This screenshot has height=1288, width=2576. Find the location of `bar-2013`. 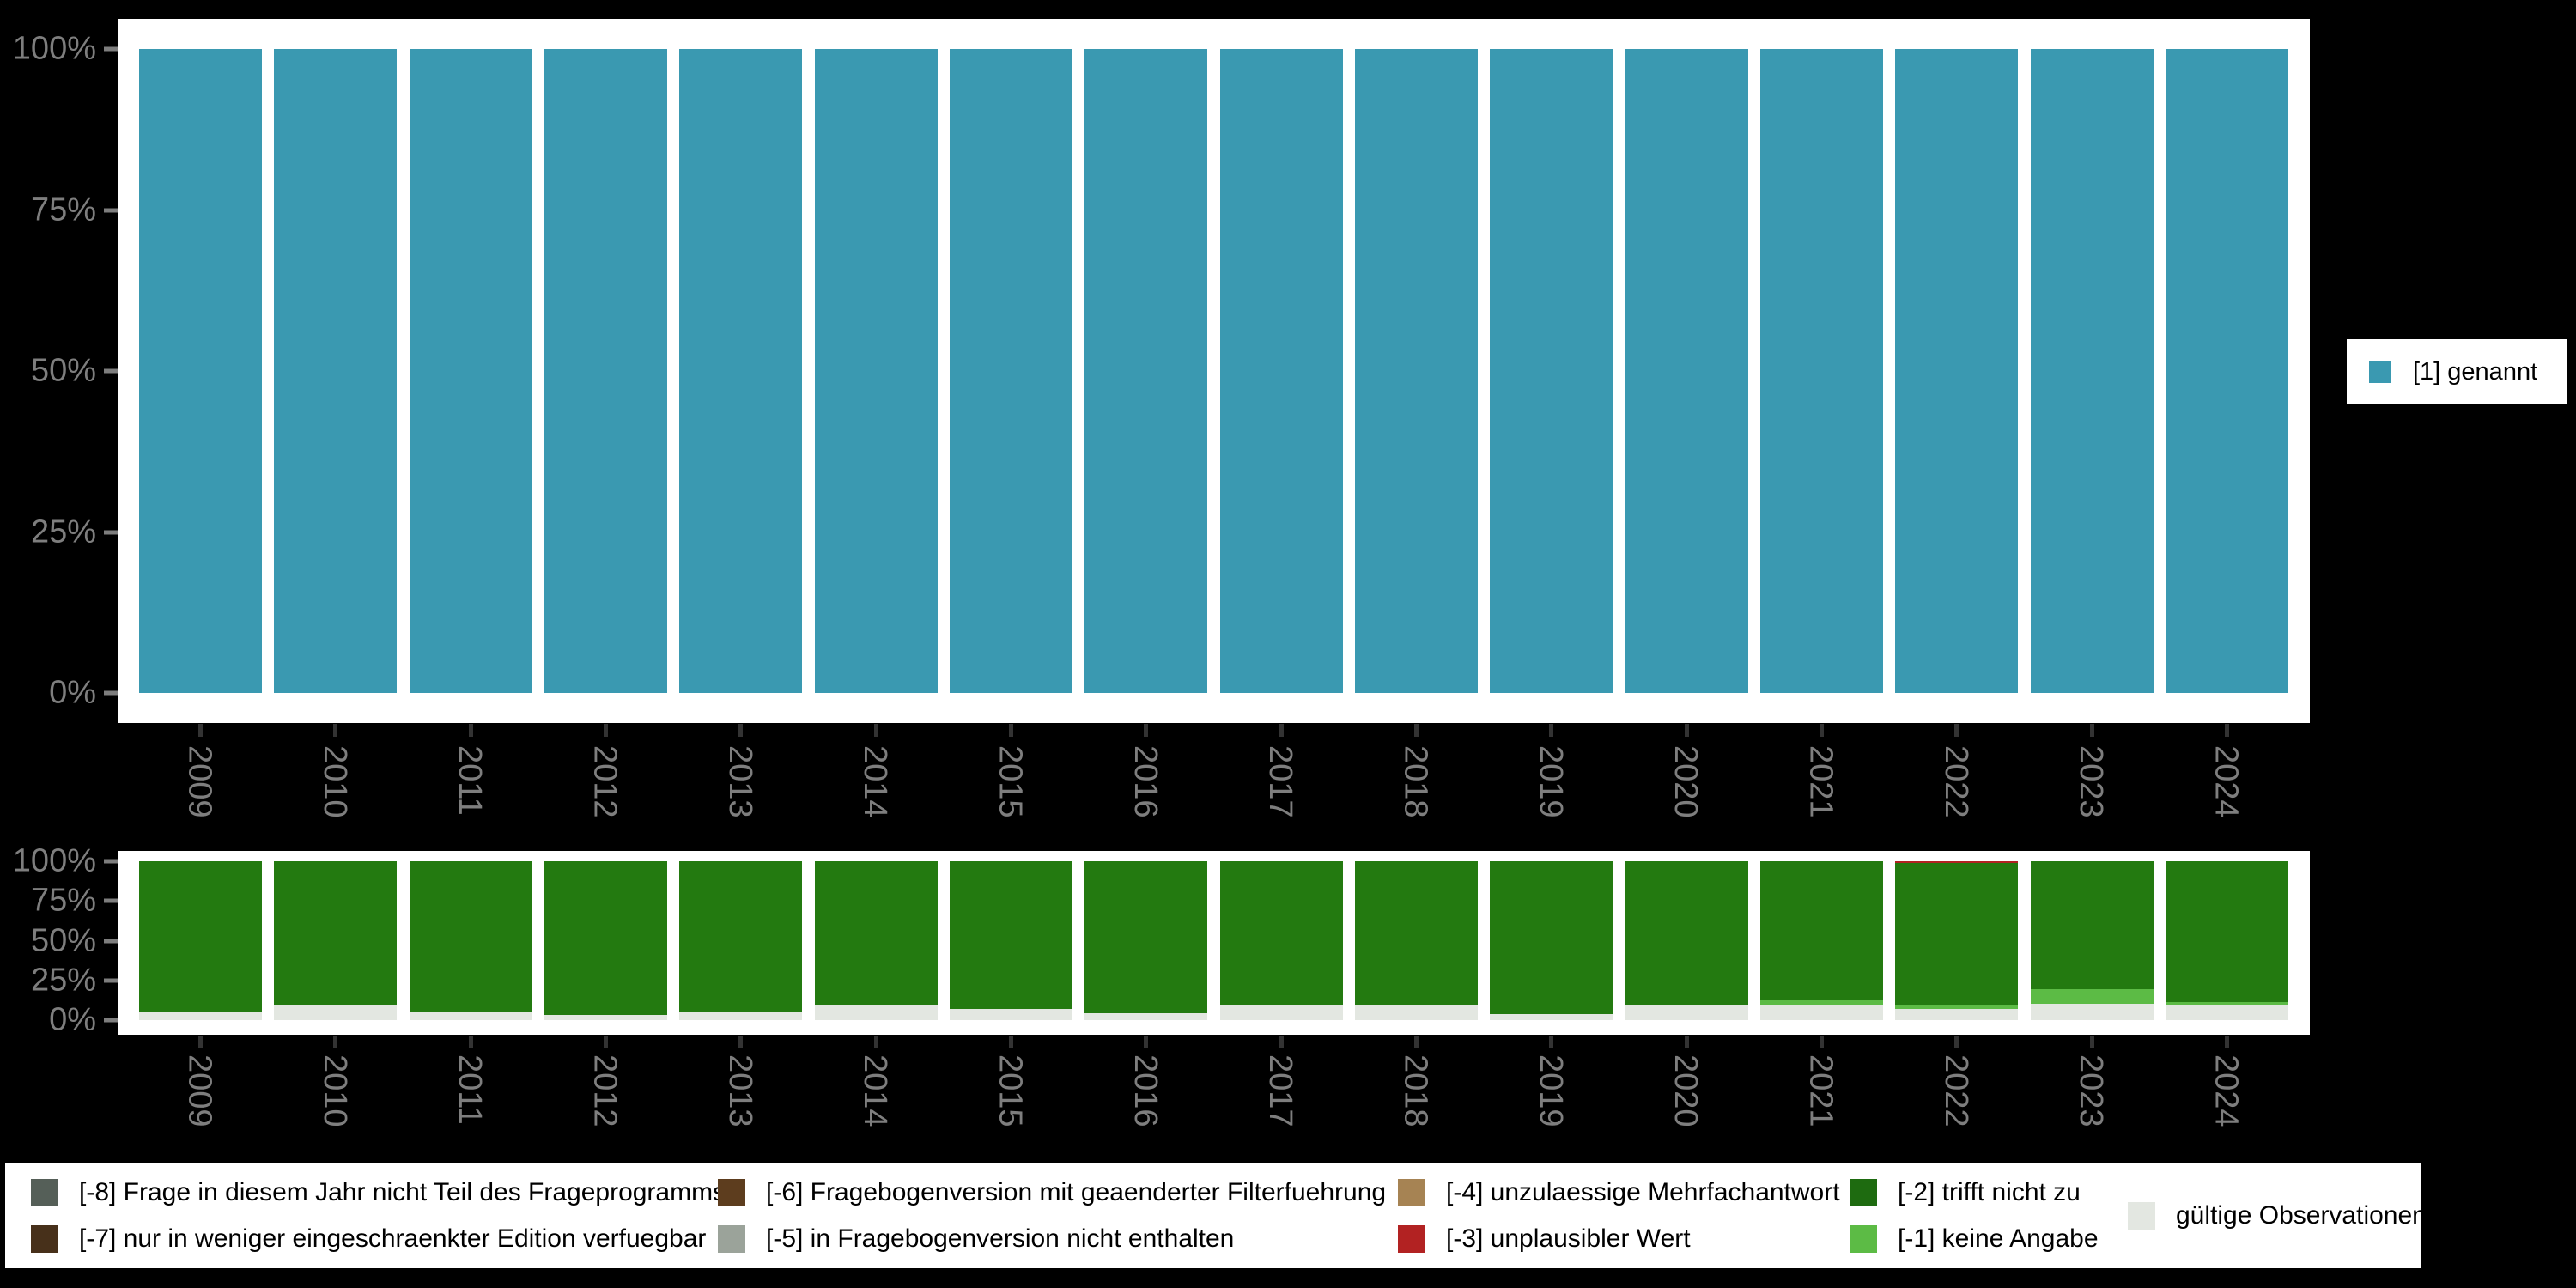

bar-2013 is located at coordinates (741, 371).